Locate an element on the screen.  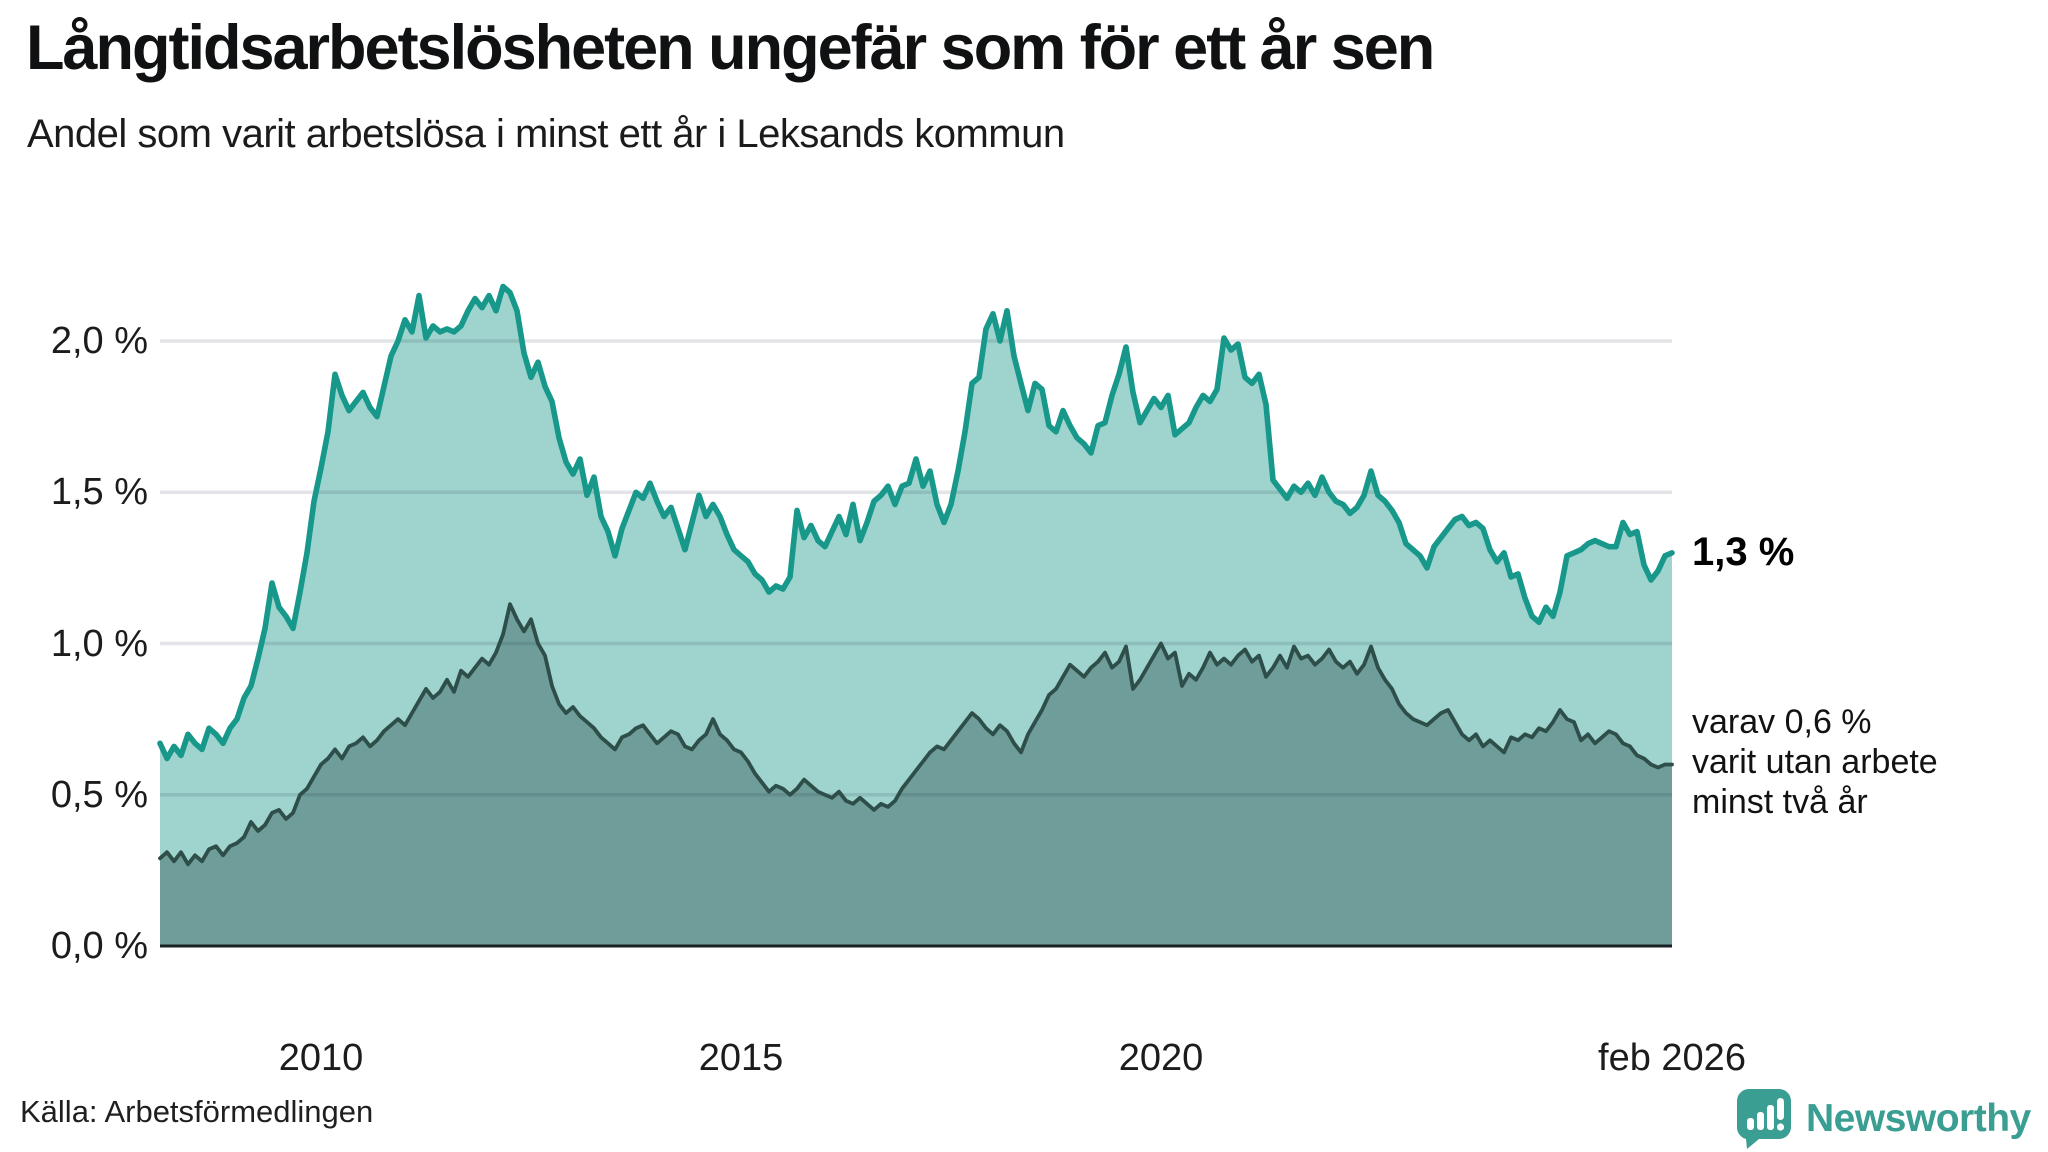
newsworthy-speech-bubble-icon is located at coordinates (1764, 1119).